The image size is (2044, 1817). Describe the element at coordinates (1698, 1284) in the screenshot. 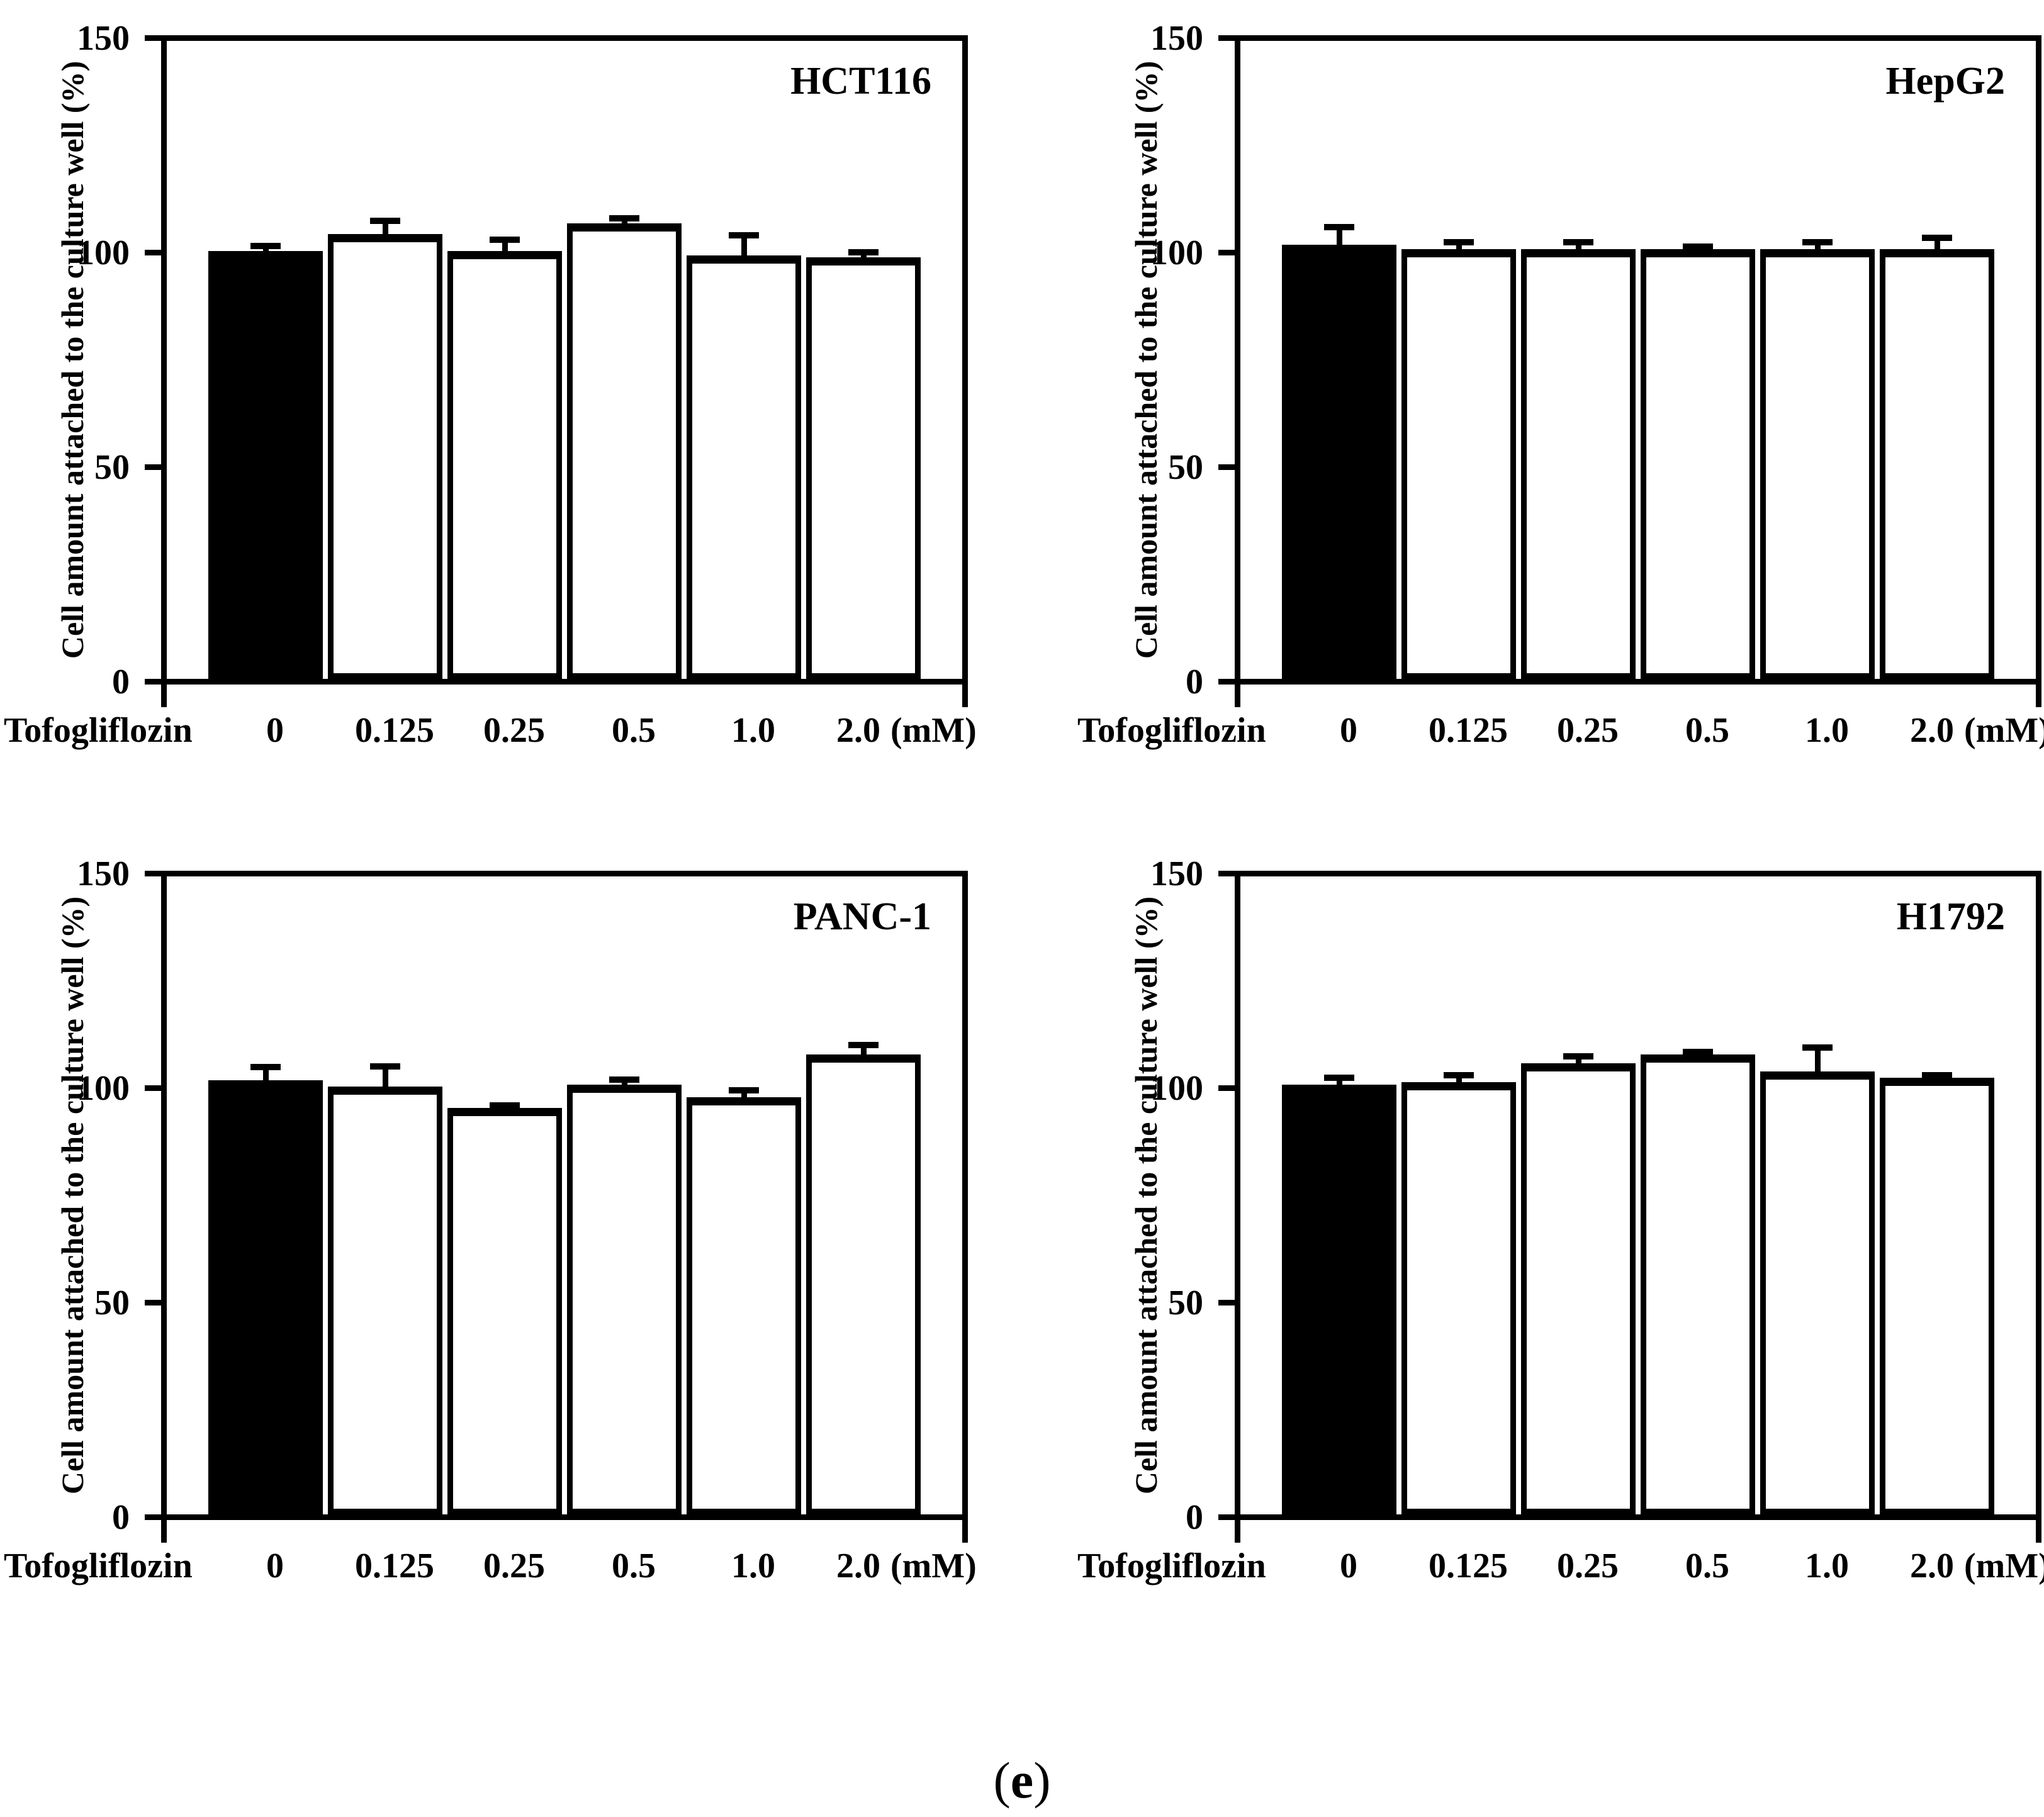

I see `bar-h1792-0.5mM` at that location.